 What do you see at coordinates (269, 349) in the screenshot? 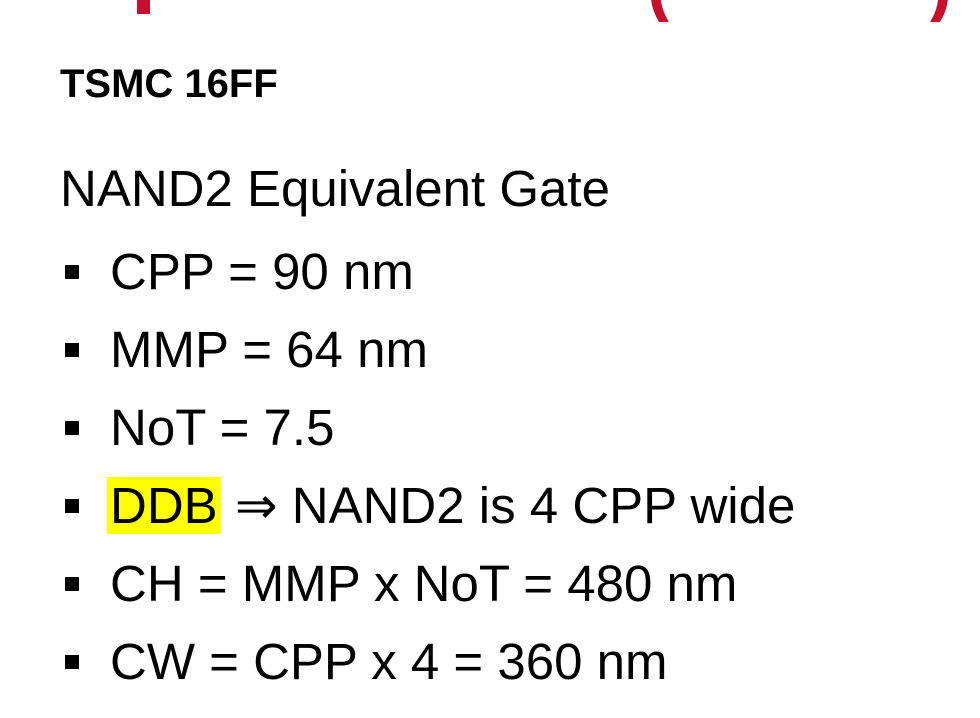
I see `bullet-text: MMP = 64 nm` at bounding box center [269, 349].